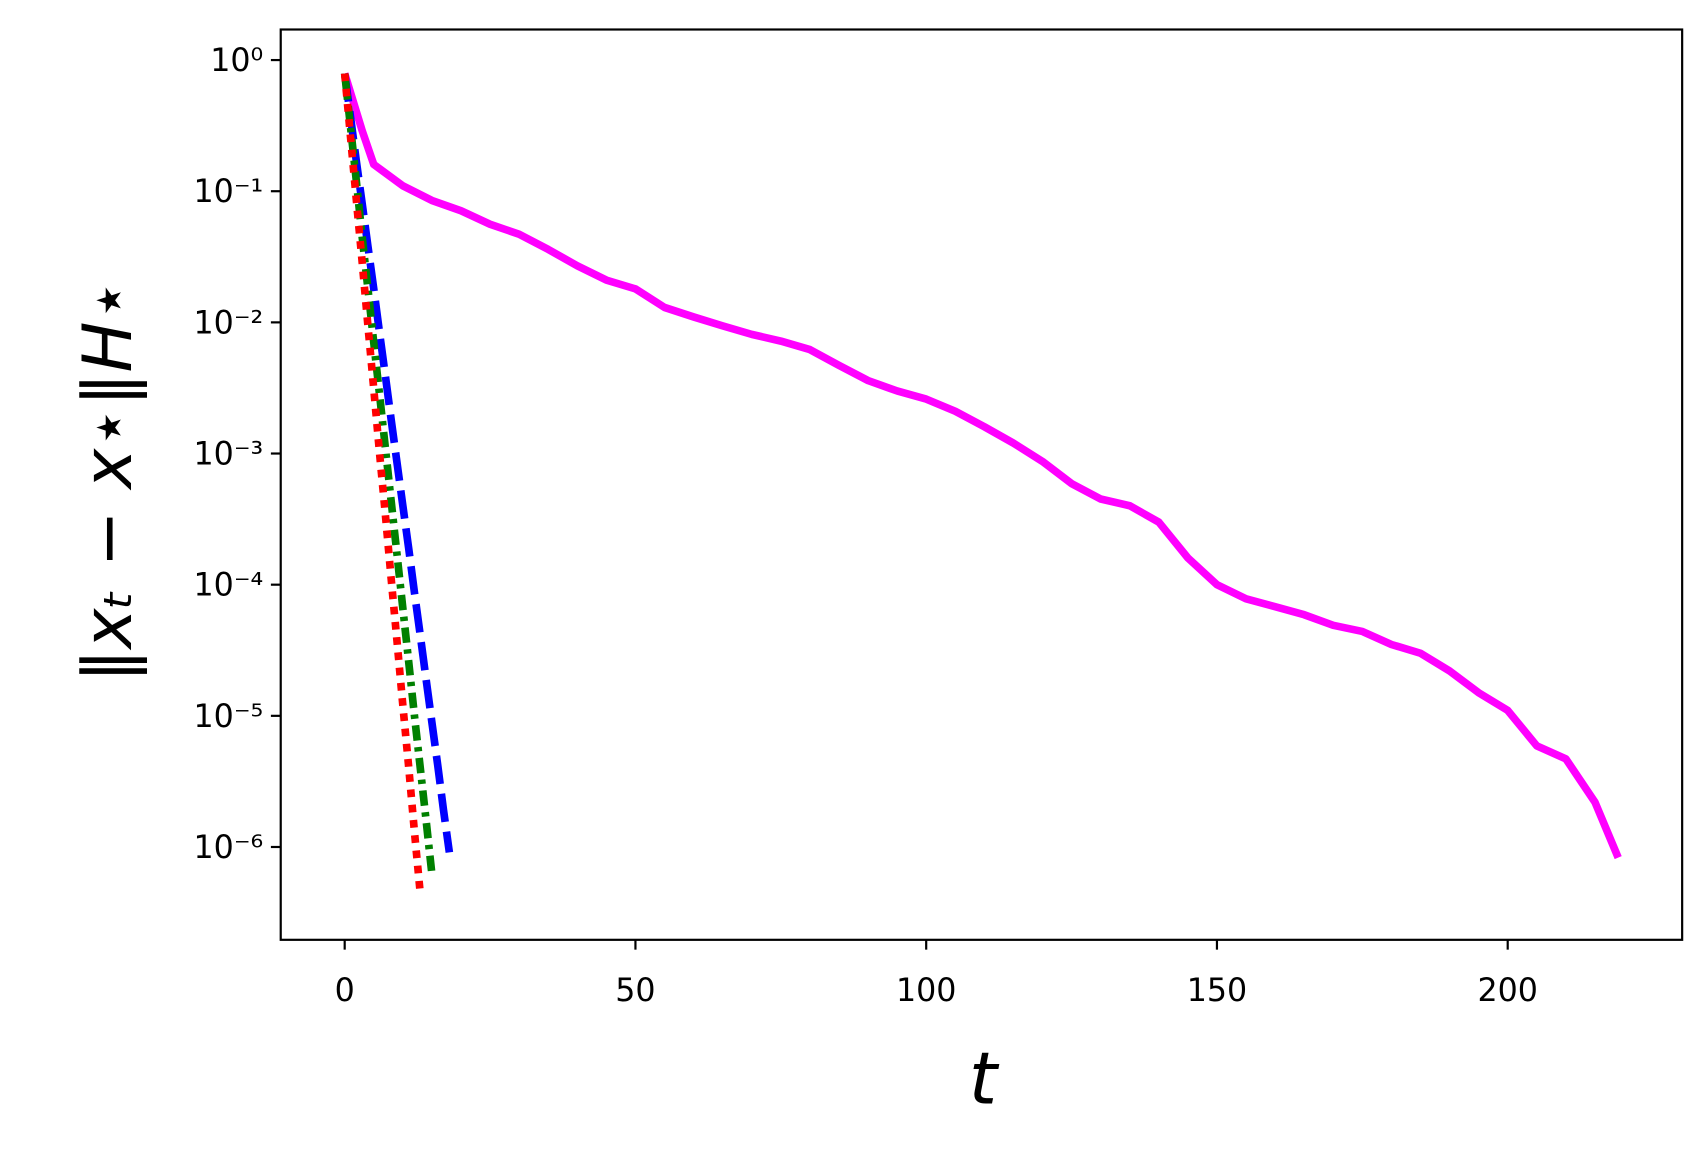 This screenshot has height=1154, width=1704. Describe the element at coordinates (229, 586) in the screenshot. I see `y-tick-label: 10⁻⁴` at that location.